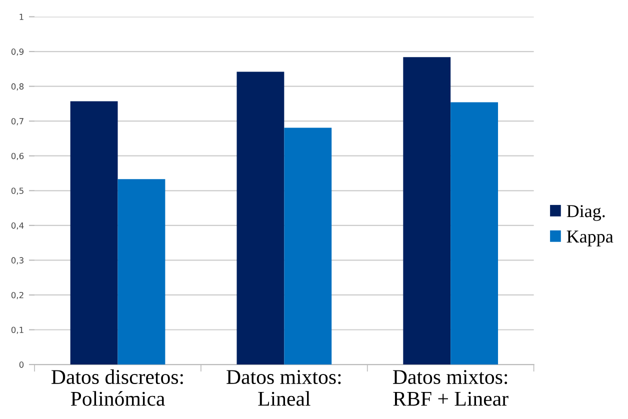 The height and width of the screenshot is (419, 628). I want to click on legend-label: Kappa, so click(590, 238).